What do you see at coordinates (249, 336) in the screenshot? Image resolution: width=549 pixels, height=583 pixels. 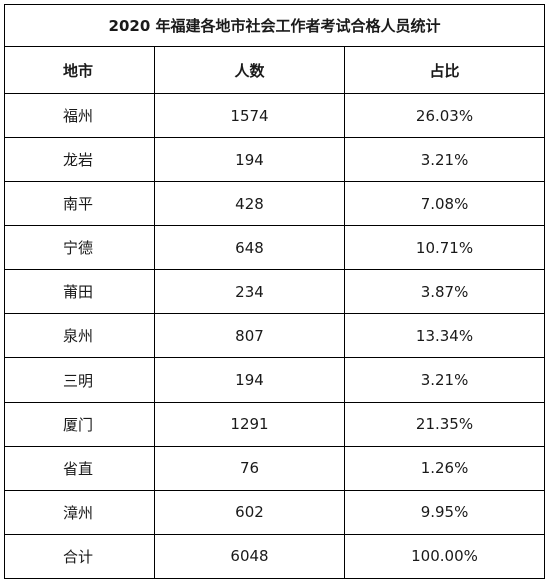 I see `count-cell: 807` at bounding box center [249, 336].